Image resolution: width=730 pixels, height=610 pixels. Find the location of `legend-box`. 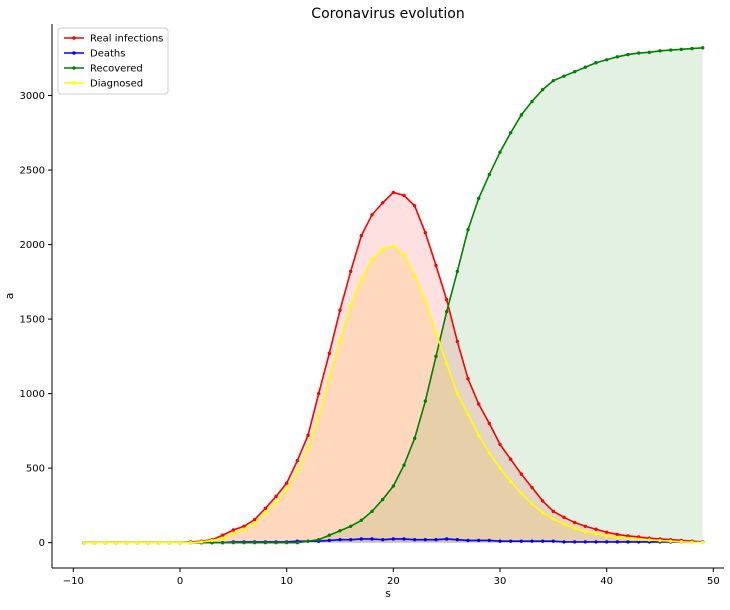

legend-box is located at coordinates (113, 61).